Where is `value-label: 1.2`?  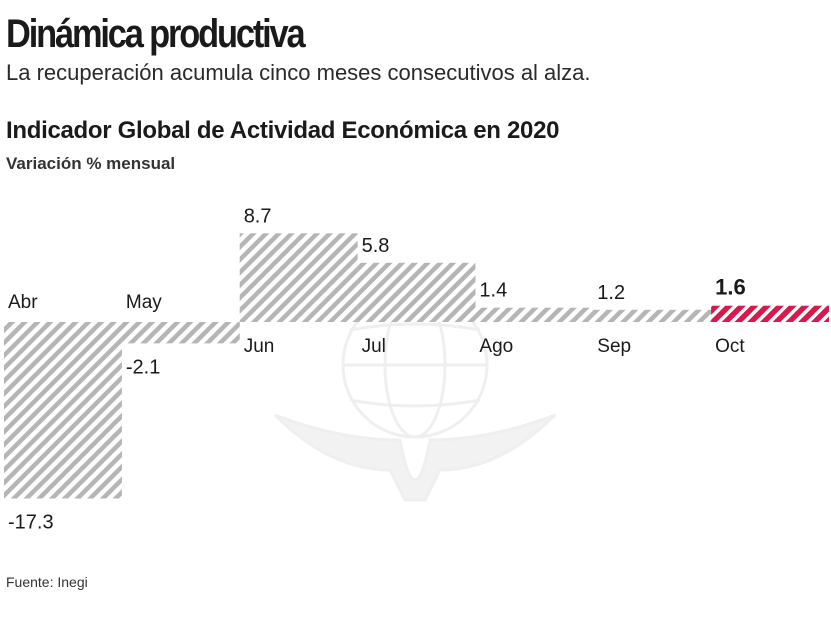
value-label: 1.2 is located at coordinates (611, 293).